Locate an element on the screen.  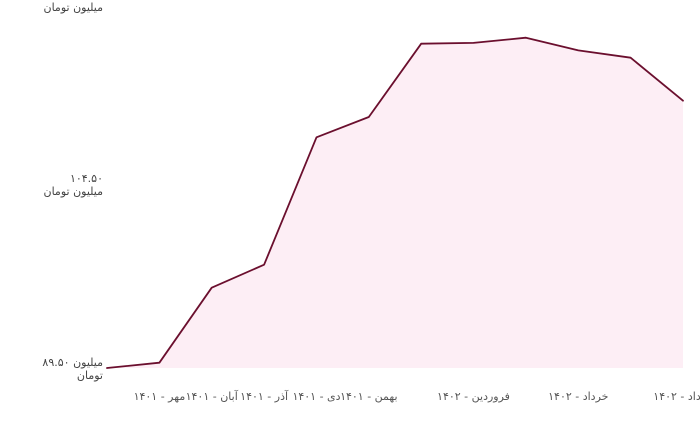
x-tick-label: دی - ۱۴۰۱ is located at coordinates (316, 396).